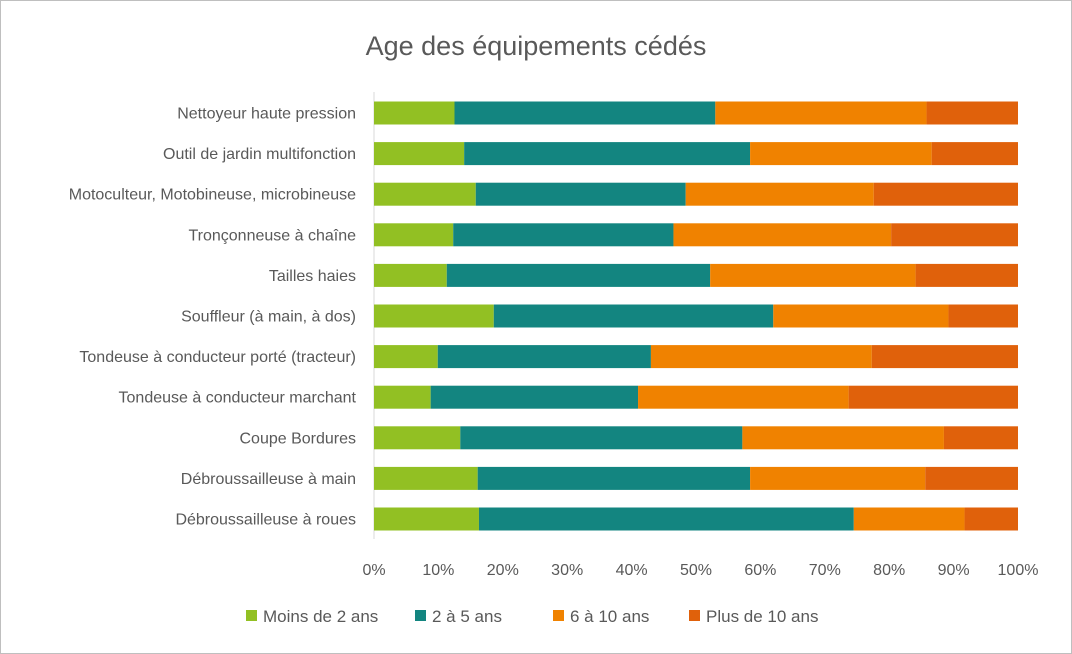 This screenshot has width=1072, height=654. What do you see at coordinates (312, 276) in the screenshot?
I see `category-label: Tailles haies` at bounding box center [312, 276].